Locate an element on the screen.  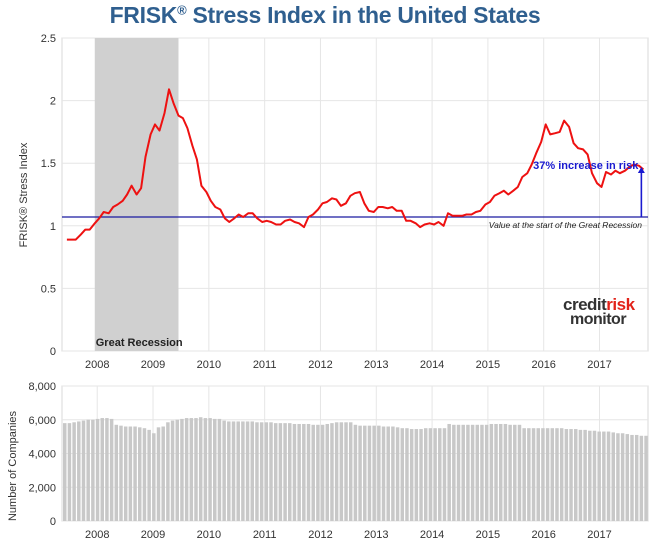
bottom-y-tick-label: 6,000 is located at coordinates (42, 421).